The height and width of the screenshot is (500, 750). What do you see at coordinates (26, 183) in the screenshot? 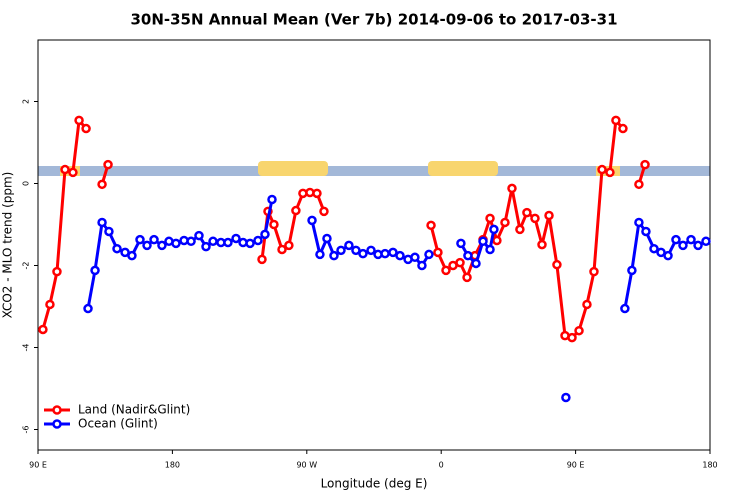
I see `y-tick-label: 0` at bounding box center [26, 183].